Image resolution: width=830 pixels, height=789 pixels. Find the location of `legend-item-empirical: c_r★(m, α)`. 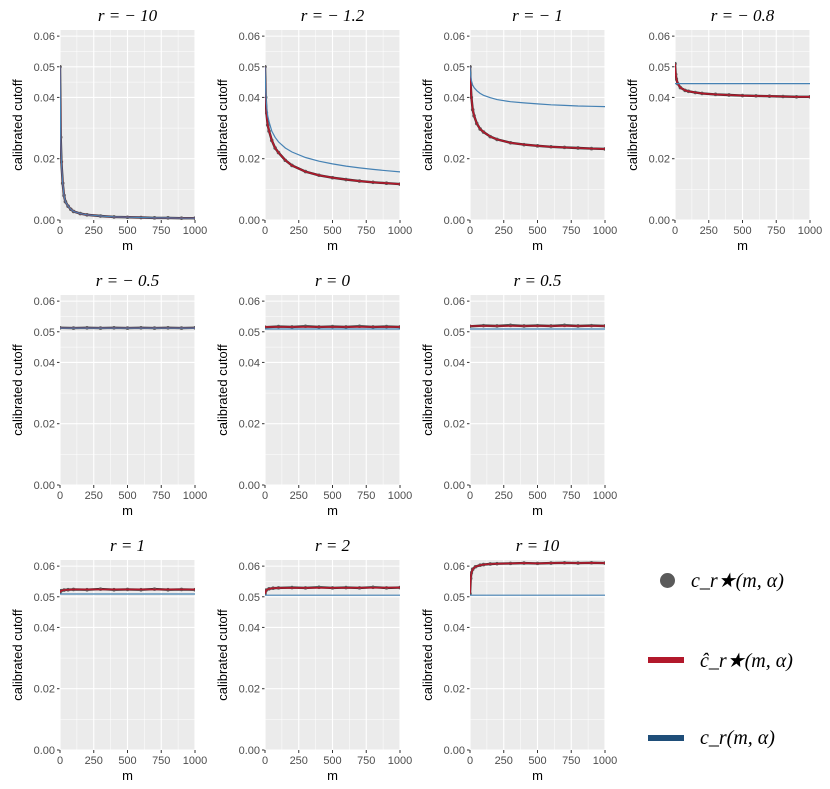

legend-item-empirical: c_r★(m, α) is located at coordinates (712, 580).